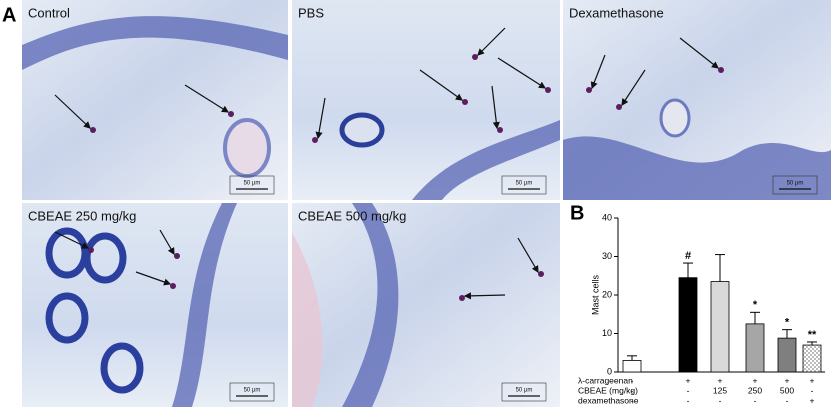  What do you see at coordinates (9, 15) in the screenshot?
I see `panel-letter: A` at bounding box center [9, 15].